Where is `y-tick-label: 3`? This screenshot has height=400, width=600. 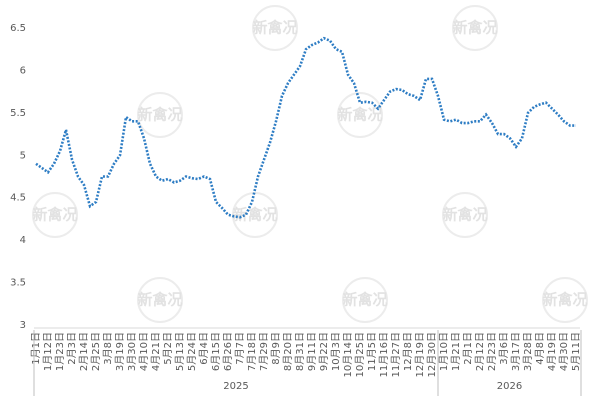
y-tick-label: 3 is located at coordinates (23, 325).